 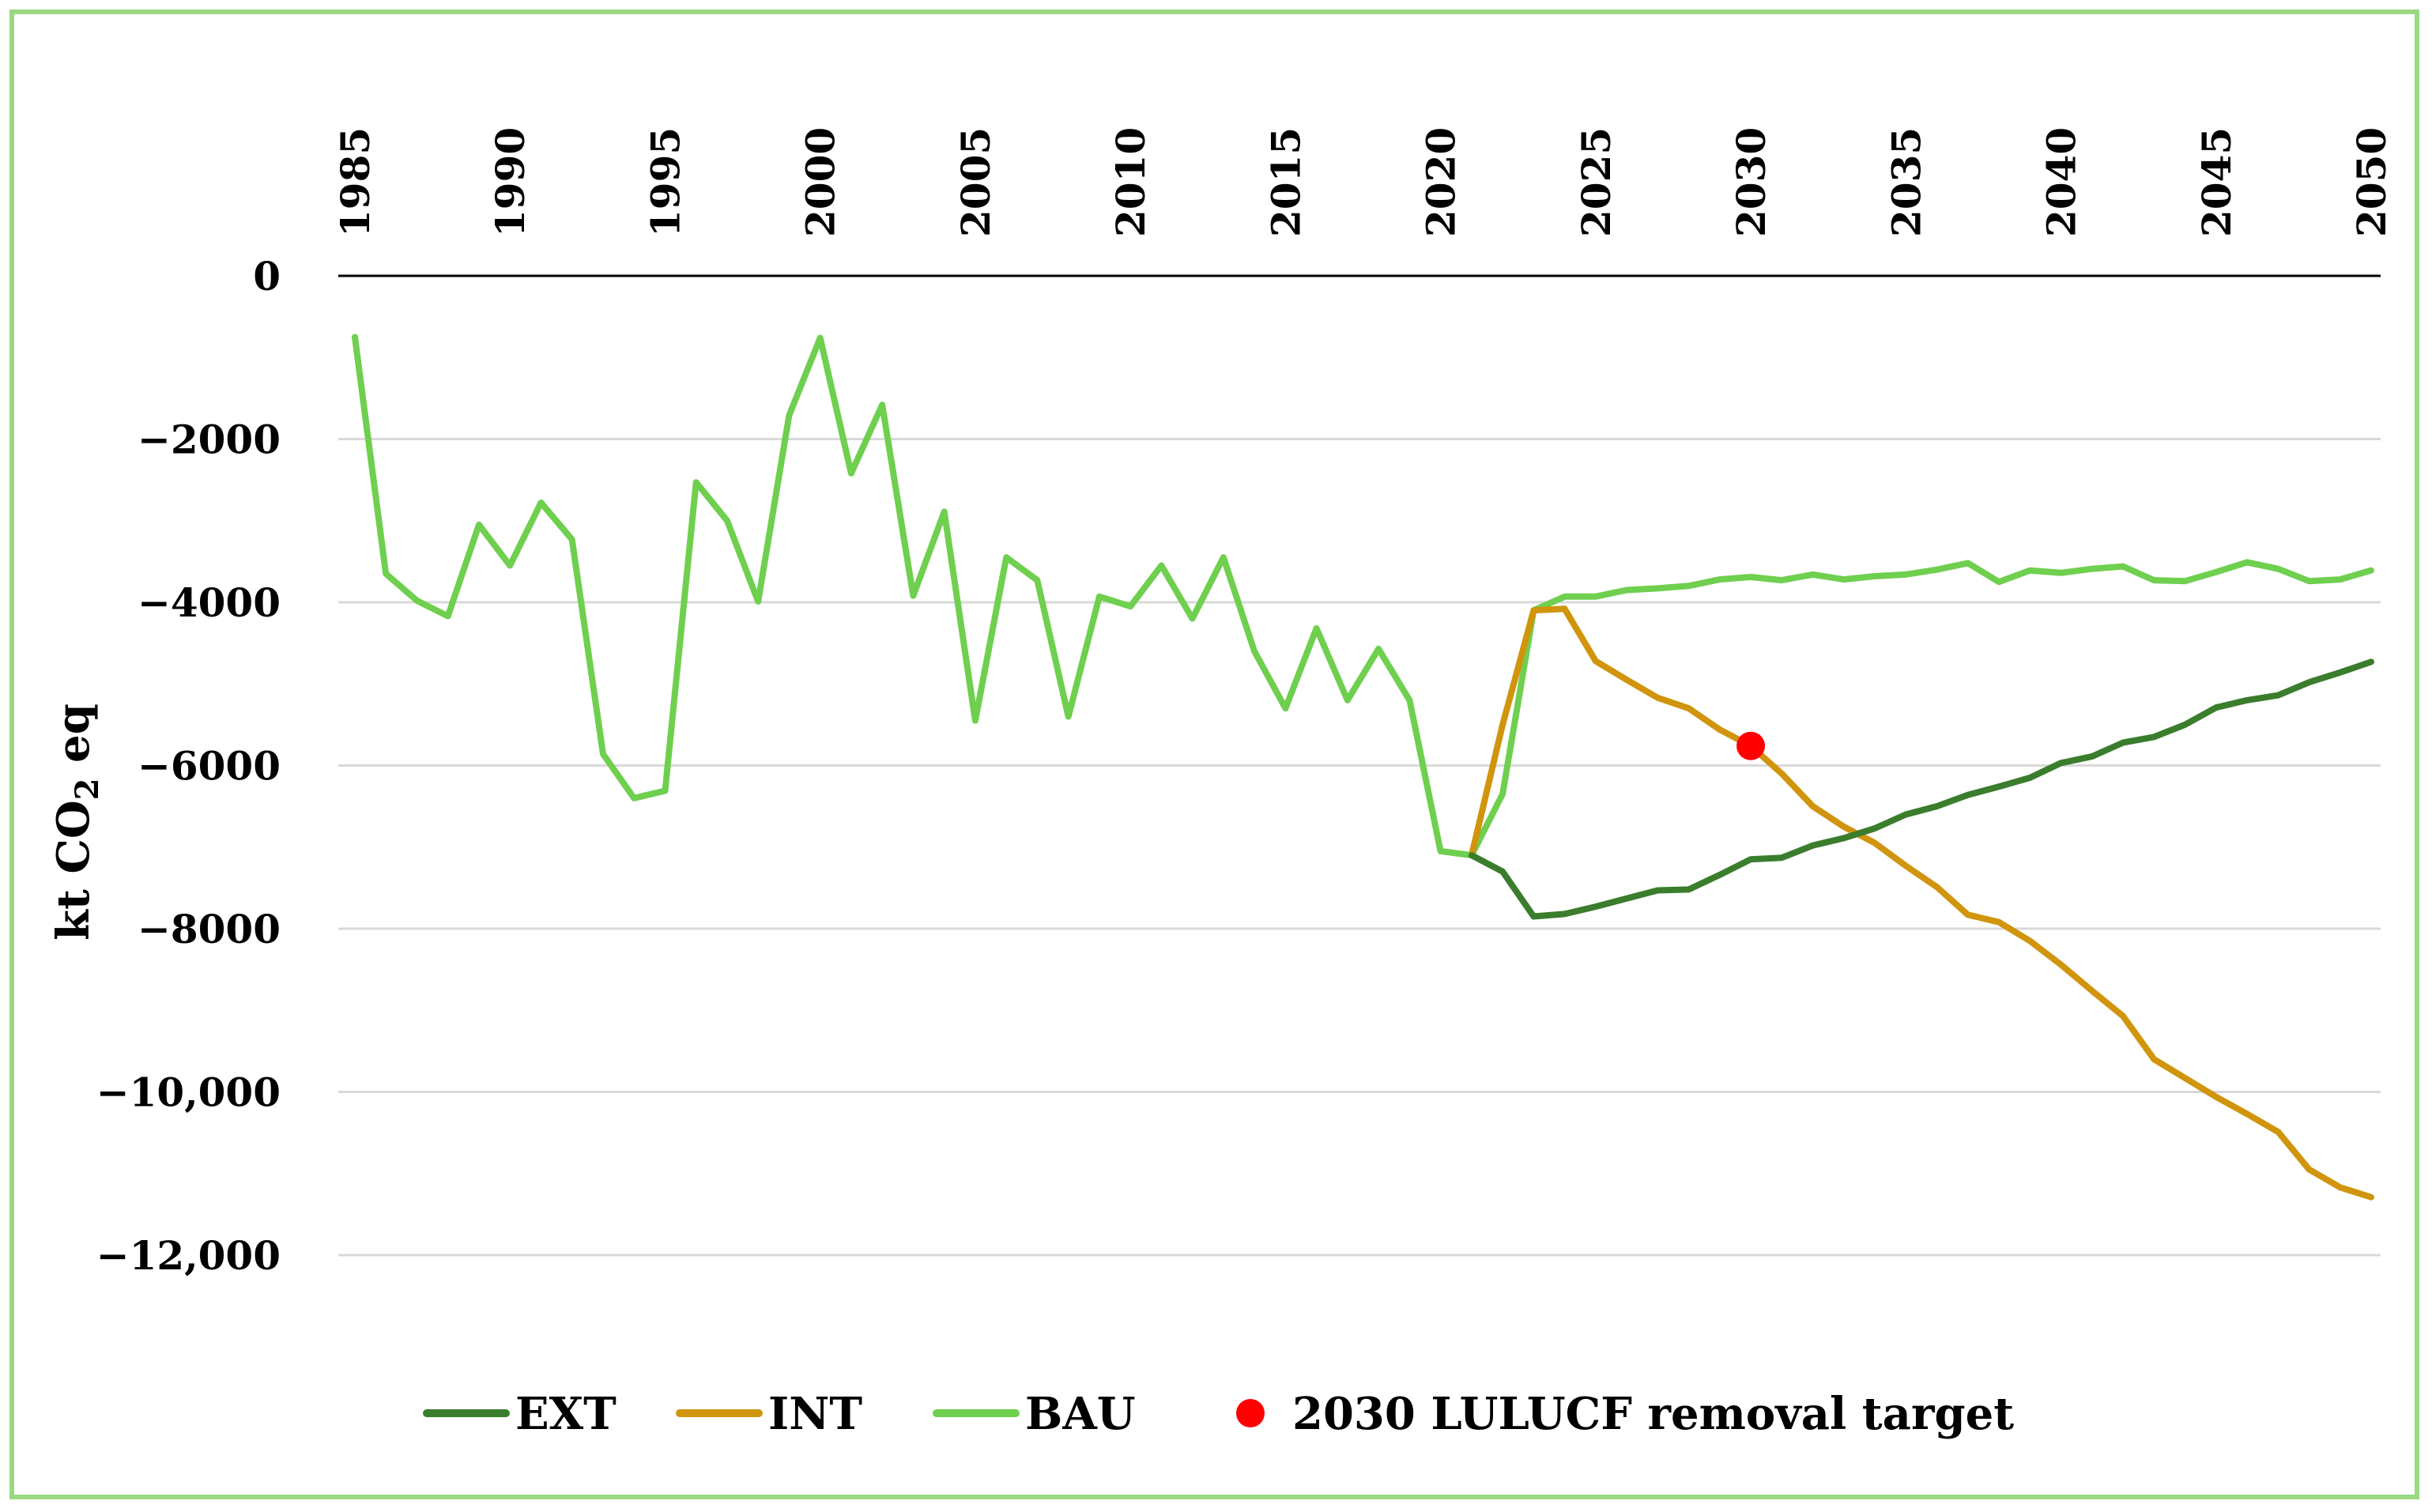 I want to click on x-tick-label: 2000, so click(x=820, y=182).